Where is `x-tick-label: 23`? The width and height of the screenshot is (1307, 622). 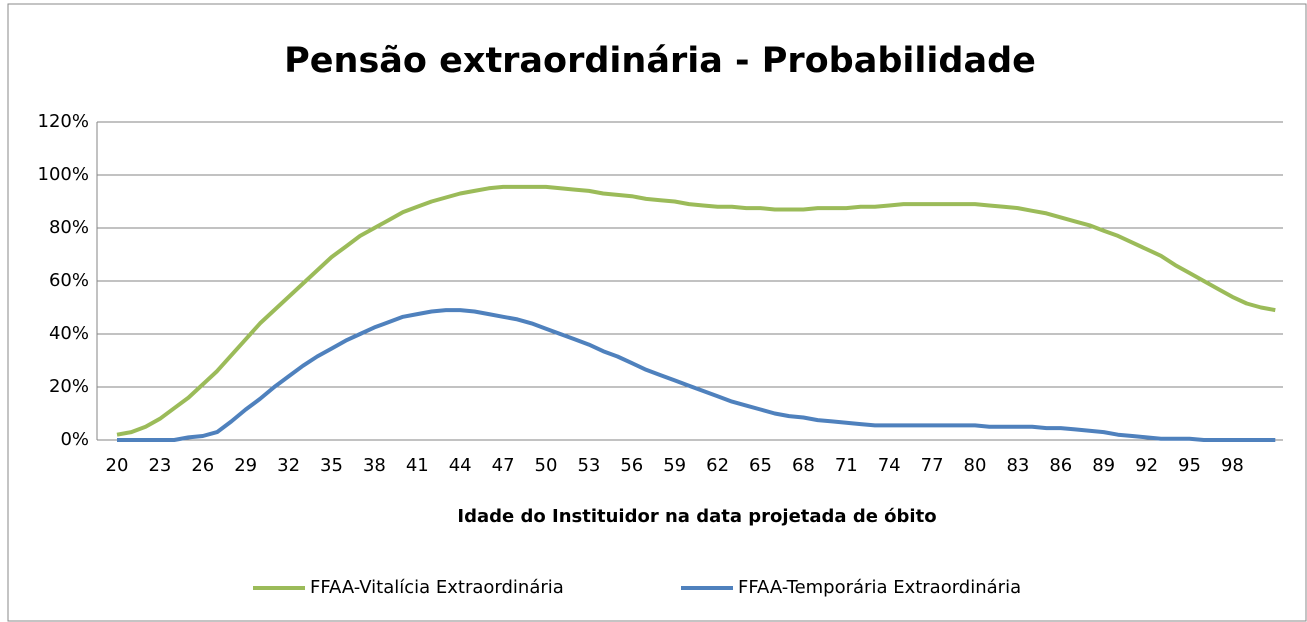 x-tick-label: 23 is located at coordinates (159, 465).